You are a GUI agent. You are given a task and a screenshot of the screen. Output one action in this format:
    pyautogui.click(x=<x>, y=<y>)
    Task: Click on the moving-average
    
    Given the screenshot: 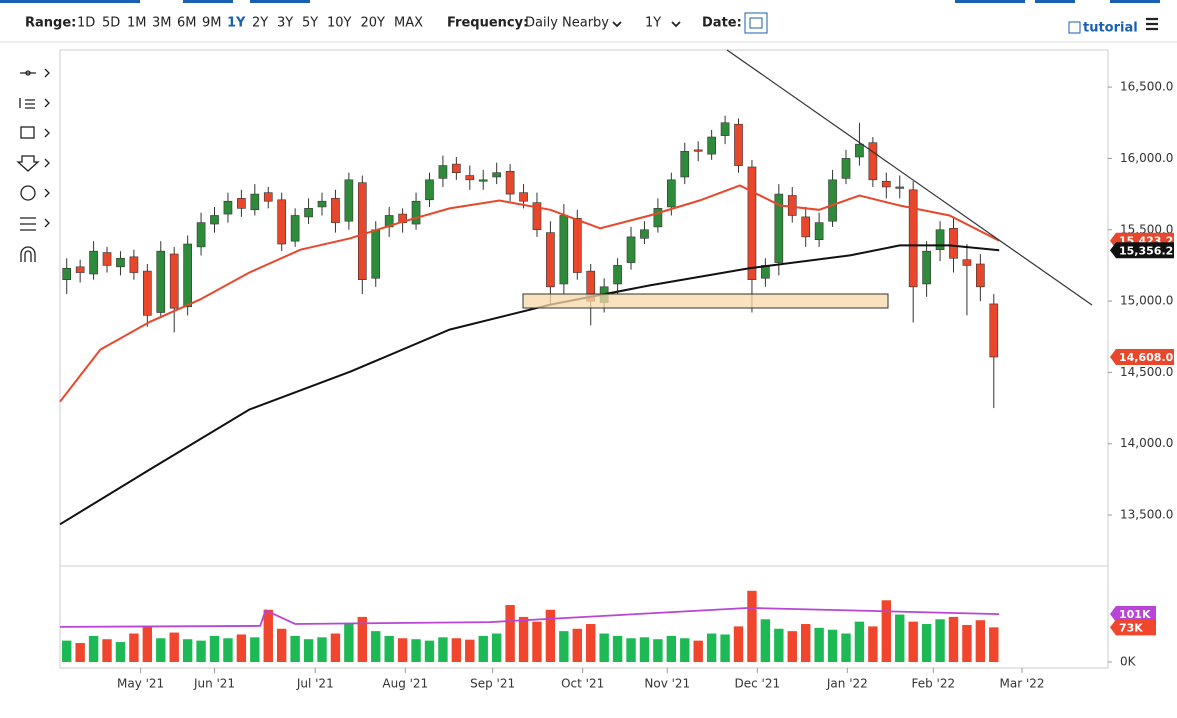 What is the action you would take?
    pyautogui.click(x=529, y=617)
    